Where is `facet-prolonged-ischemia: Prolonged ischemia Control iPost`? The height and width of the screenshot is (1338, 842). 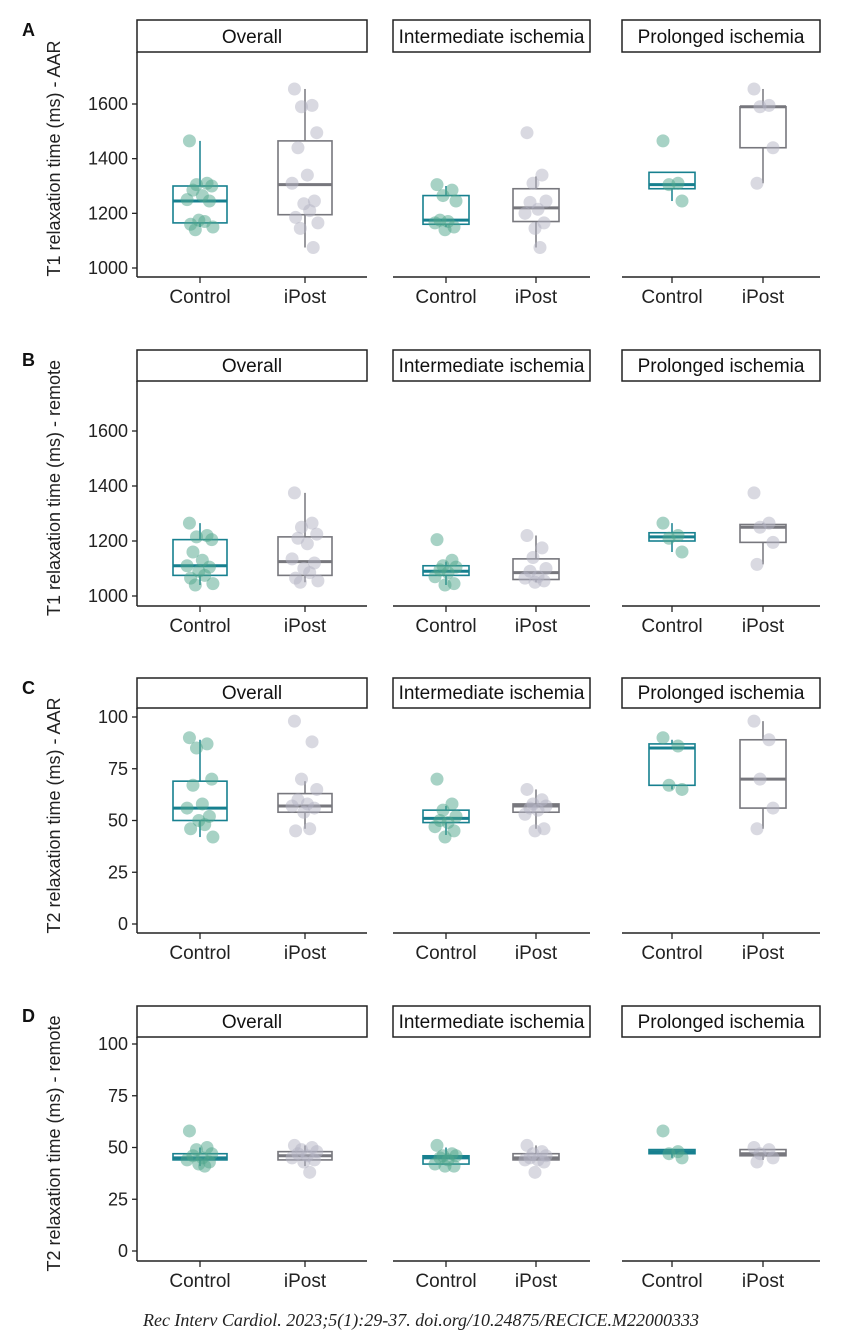
facet-prolonged-ischemia: Prolonged ischemia Control iPost is located at coordinates (721, 493).